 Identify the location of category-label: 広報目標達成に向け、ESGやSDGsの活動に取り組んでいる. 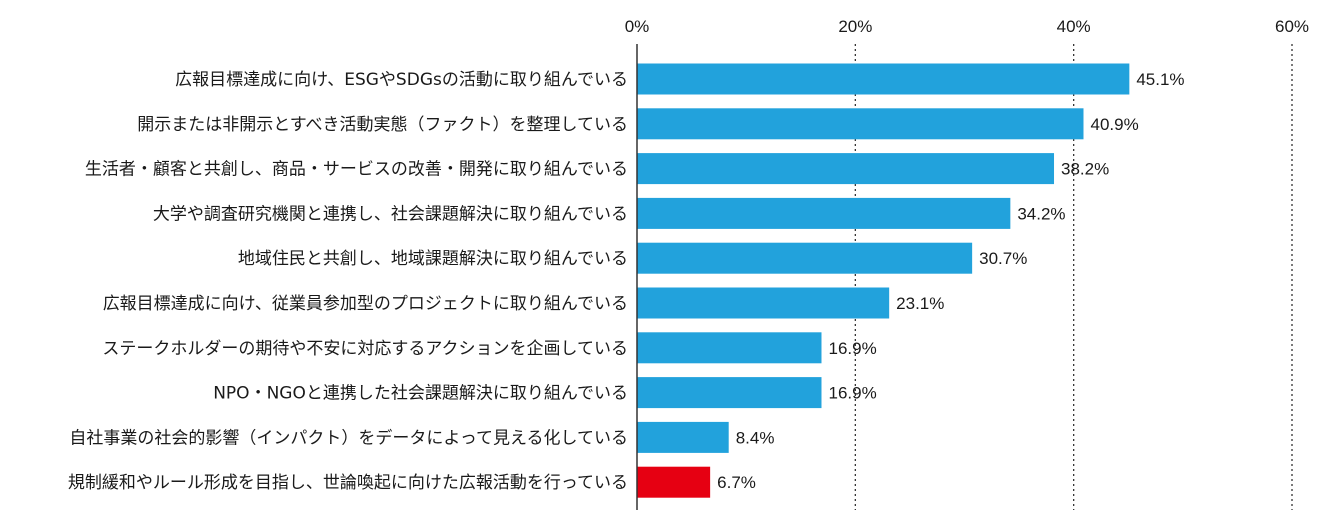
(401, 80).